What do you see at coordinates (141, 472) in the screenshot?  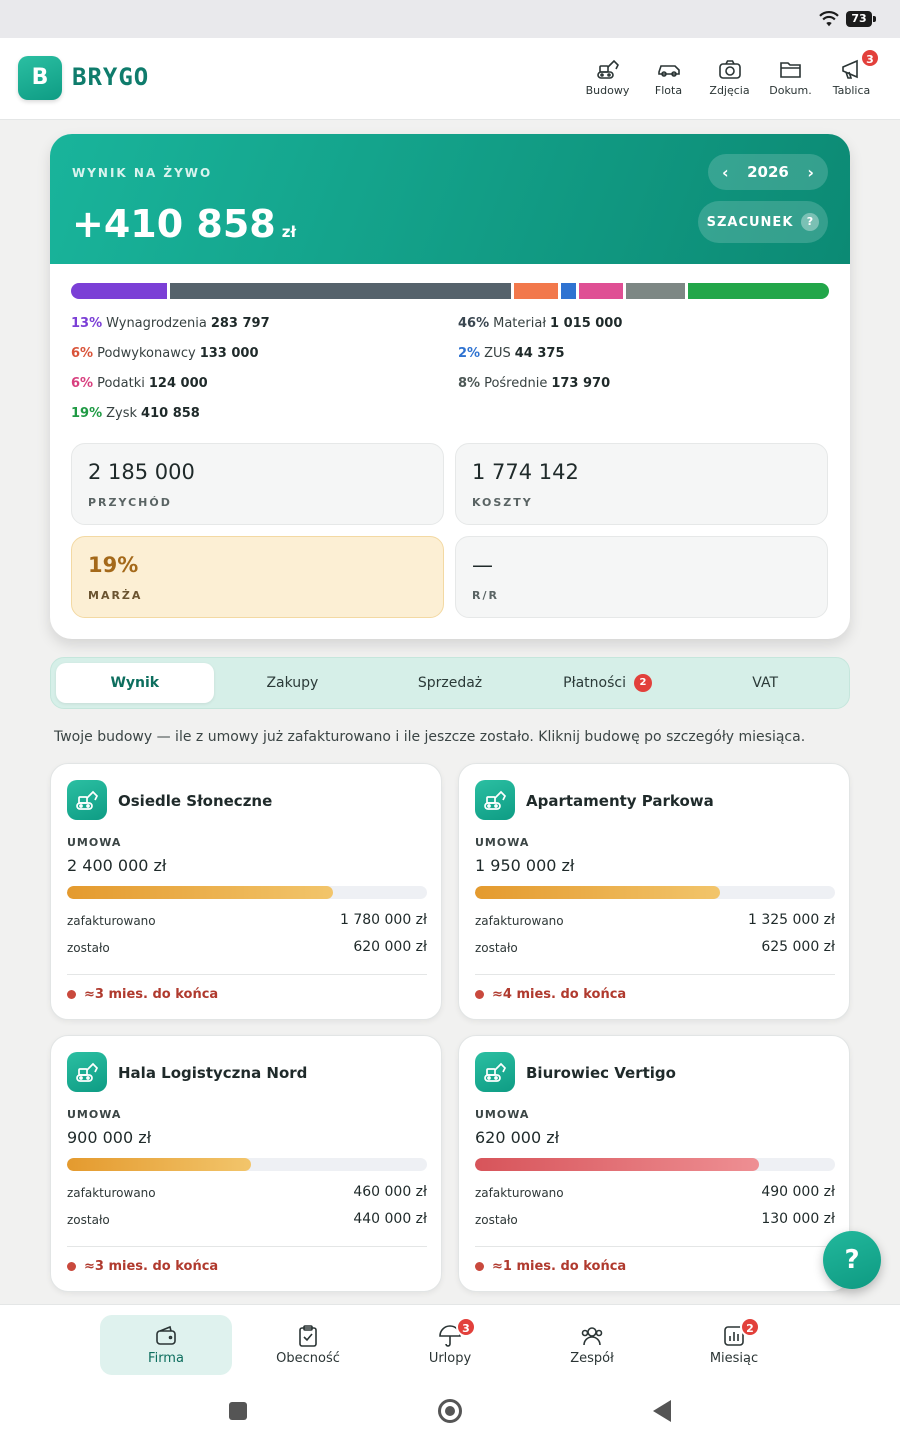 I see `stat-value: 2 185 000` at bounding box center [141, 472].